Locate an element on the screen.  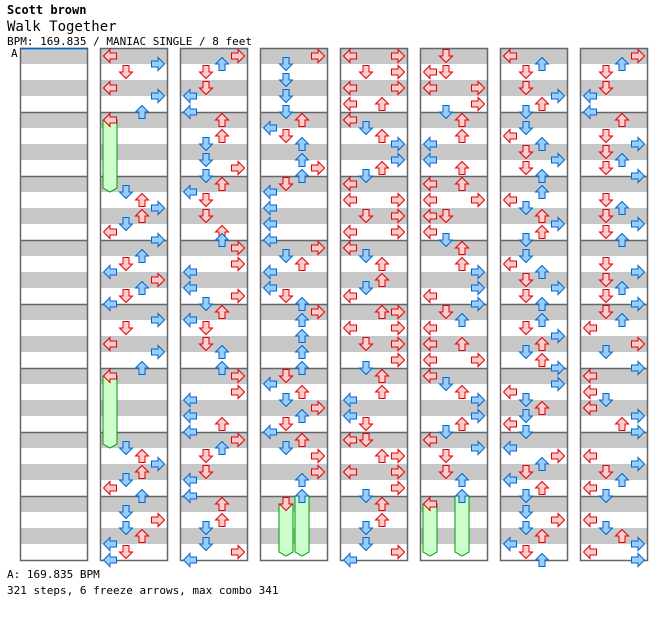
freeze-arrow-body is located at coordinates (302, 526).